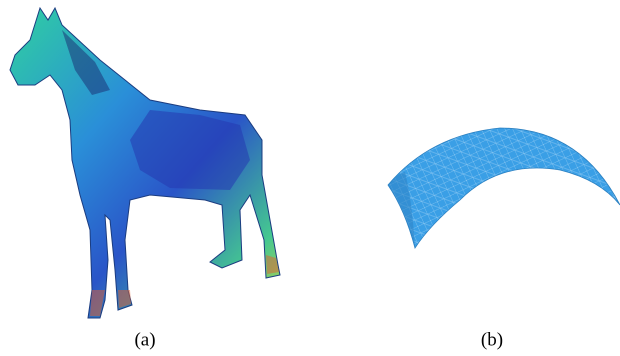 This screenshot has height=356, width=620. What do you see at coordinates (401, 210) in the screenshot?
I see `mesh-inner-edge` at bounding box center [401, 210].